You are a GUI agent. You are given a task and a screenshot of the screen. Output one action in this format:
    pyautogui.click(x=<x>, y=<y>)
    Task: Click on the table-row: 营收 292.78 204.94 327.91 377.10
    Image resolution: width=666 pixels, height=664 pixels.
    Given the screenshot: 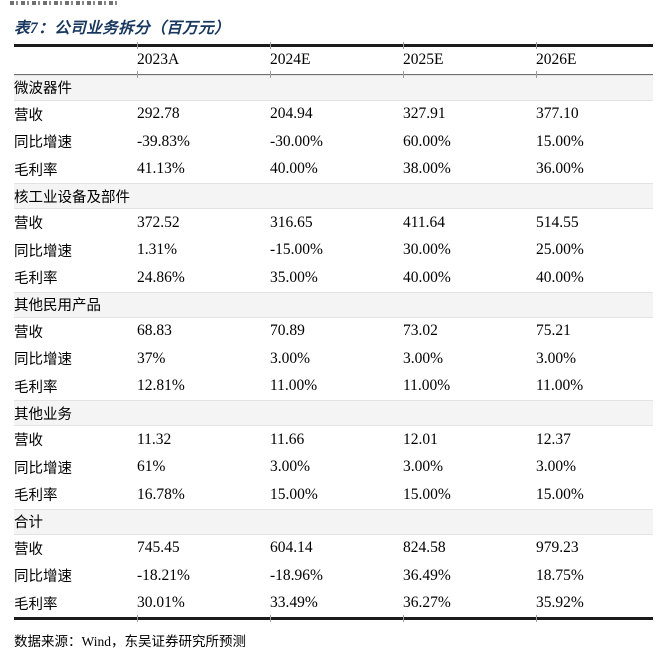 What is the action you would take?
    pyautogui.click(x=333, y=115)
    